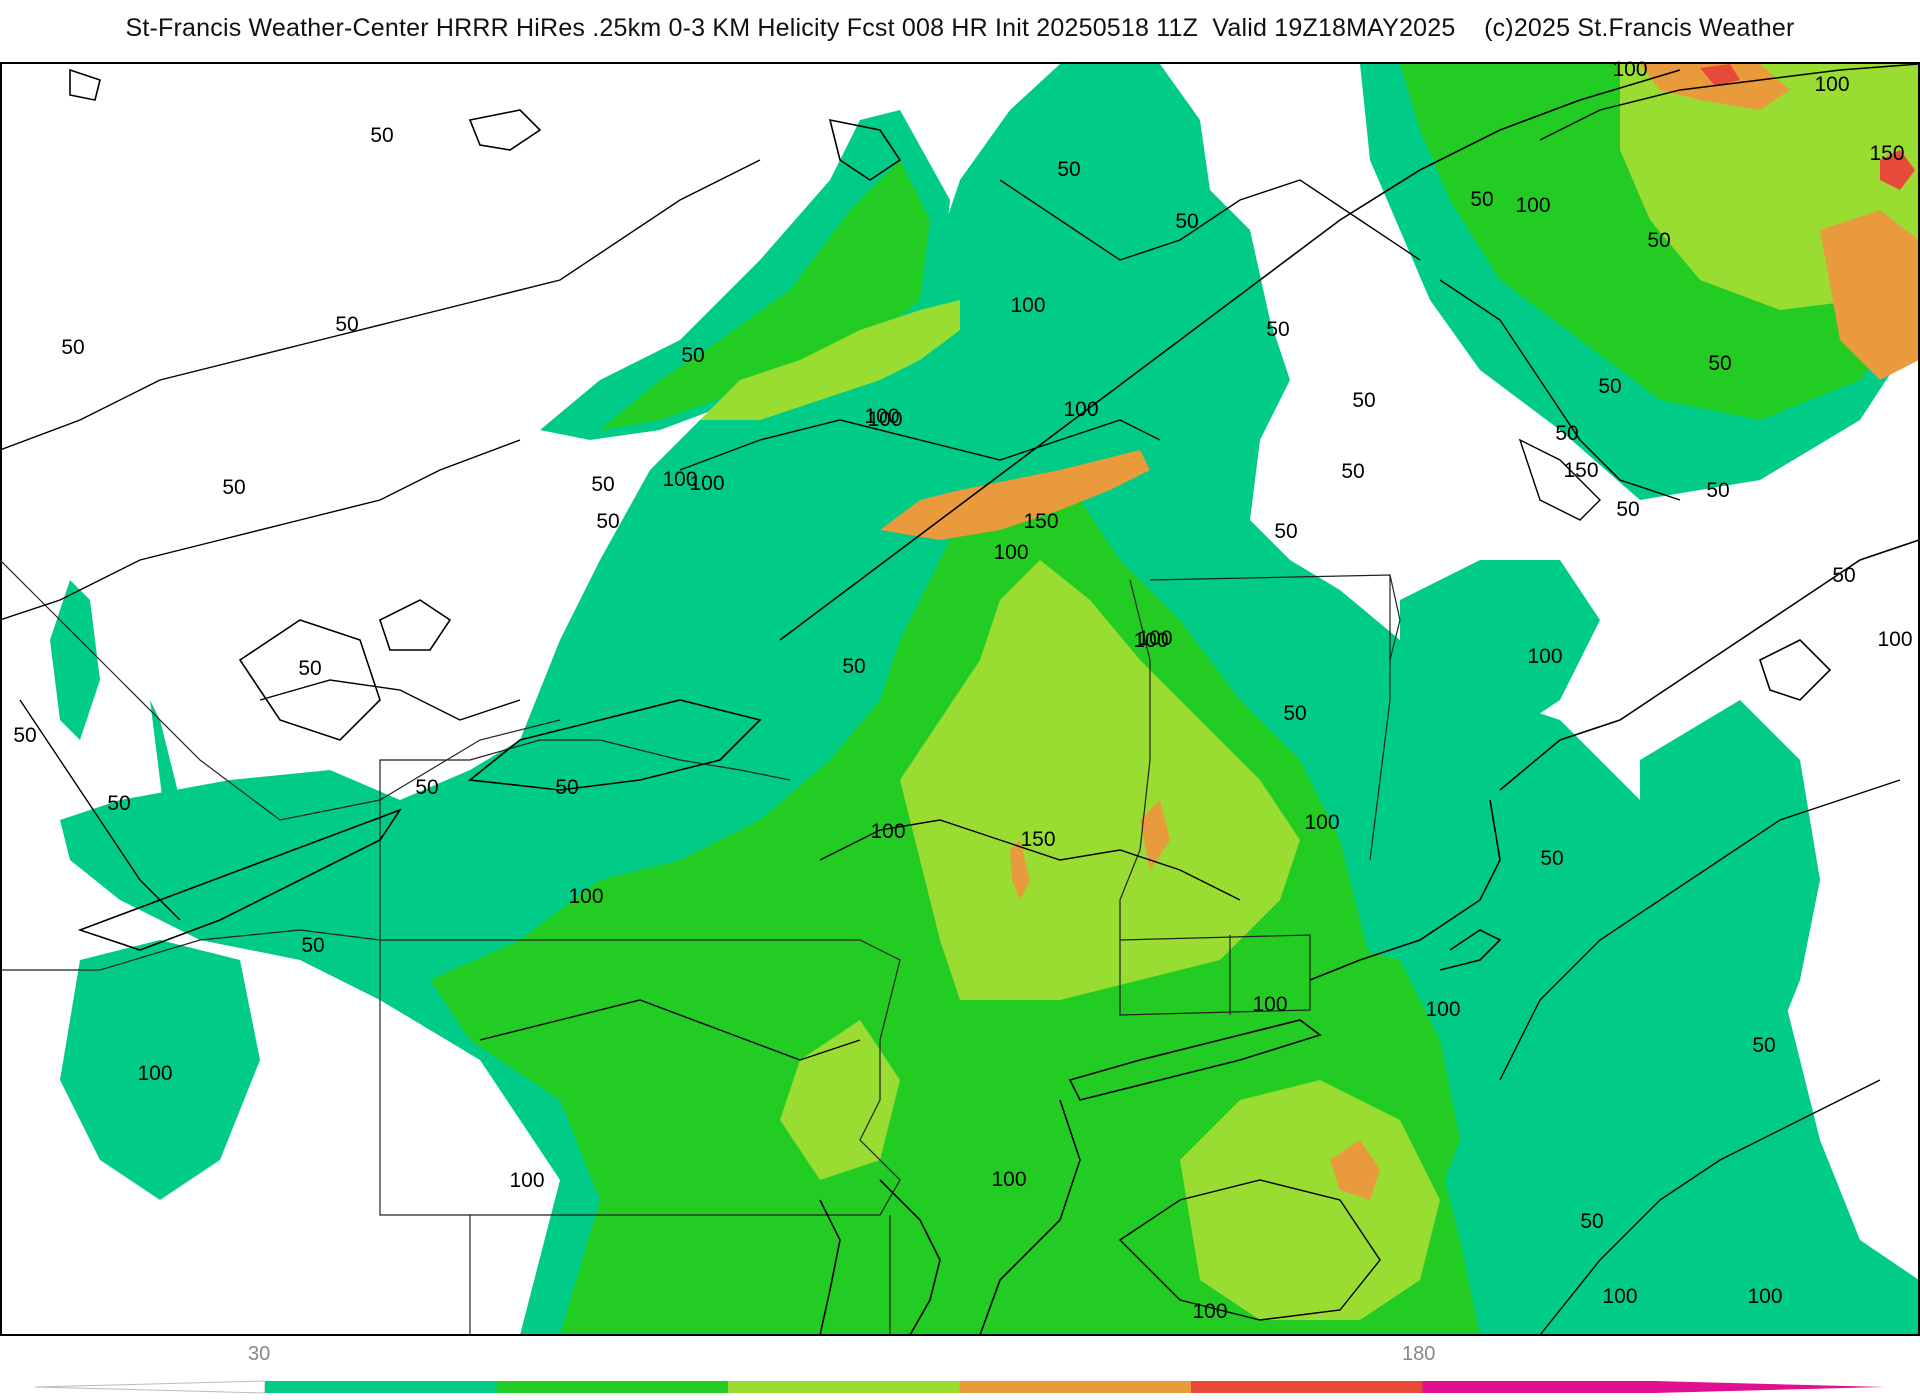 The height and width of the screenshot is (1400, 1920). What do you see at coordinates (1559, 479) in the screenshot?
I see `contour-150-ne` at bounding box center [1559, 479].